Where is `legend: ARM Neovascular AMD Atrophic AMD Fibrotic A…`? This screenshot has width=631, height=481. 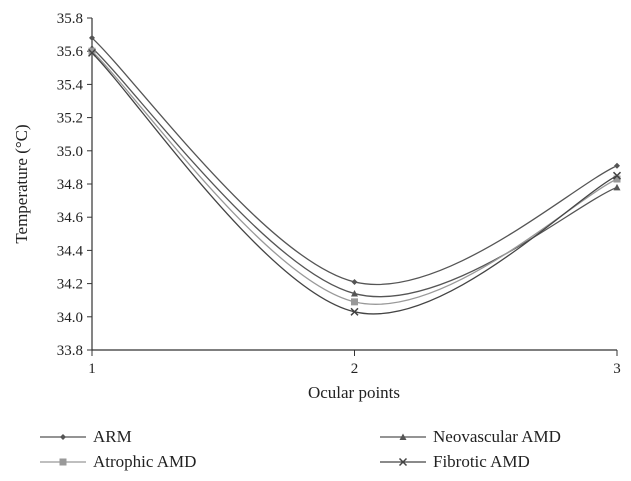 legend: ARM Neovascular AMD Atrophic AMD Fibrotic A… is located at coordinates (300, 449).